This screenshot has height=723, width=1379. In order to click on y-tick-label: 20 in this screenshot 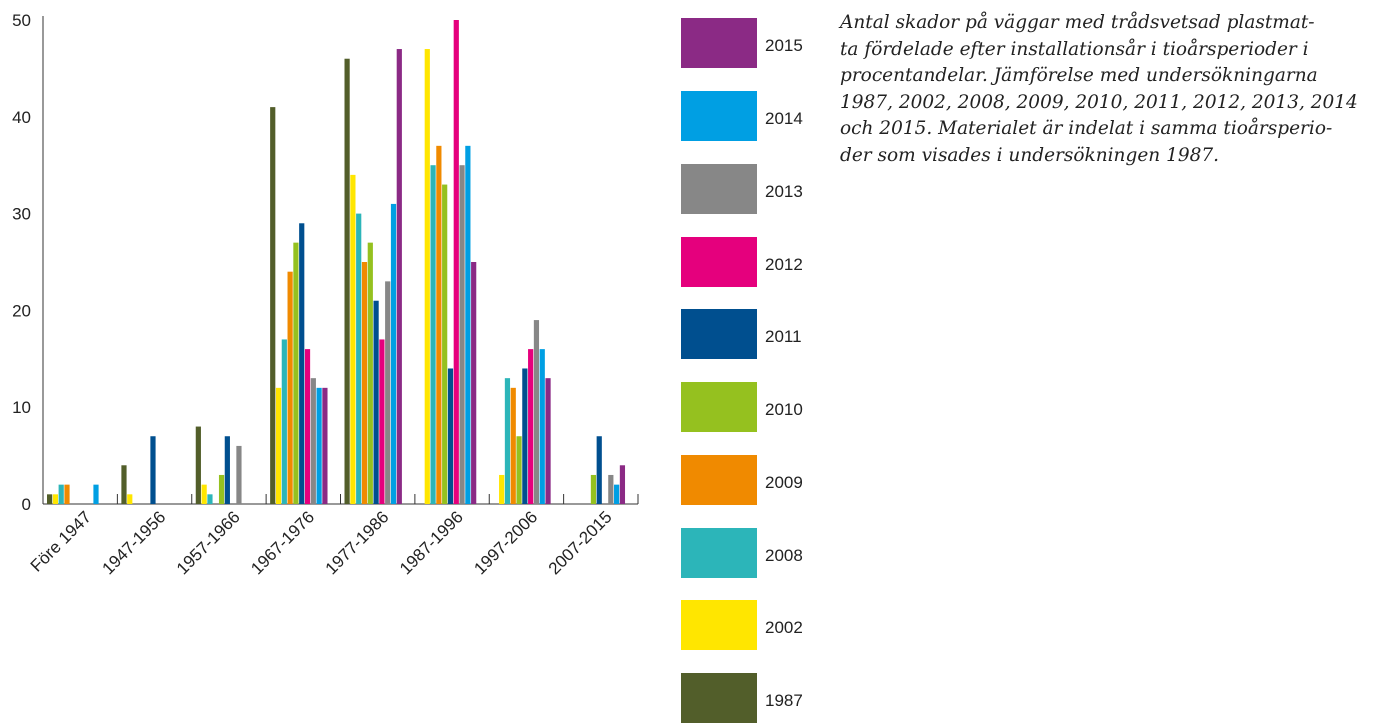, I will do `click(21, 310)`.